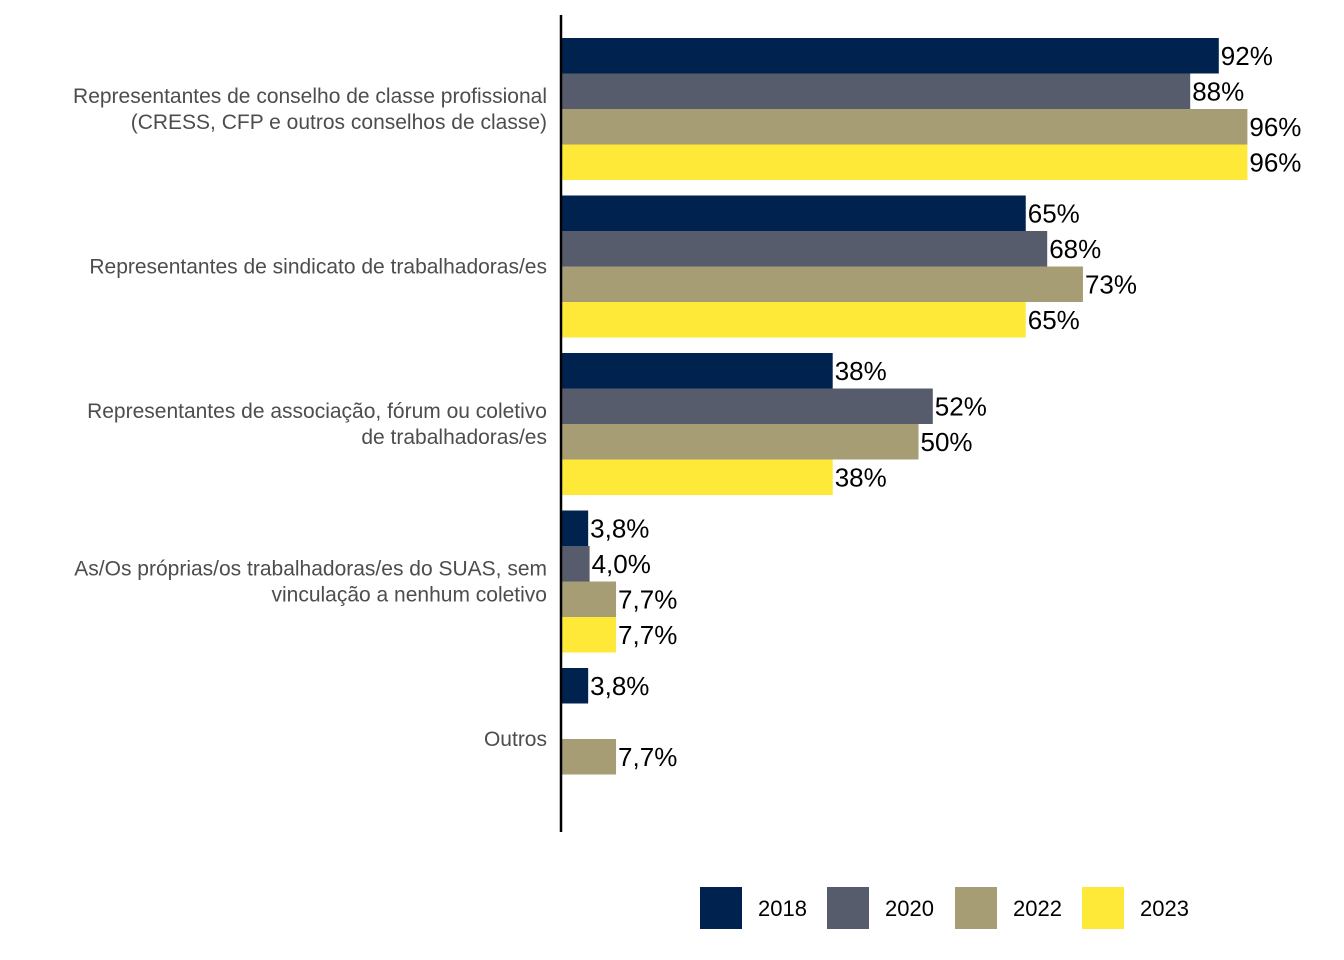 The image size is (1344, 960). I want to click on data-label: 52%, so click(961, 406).